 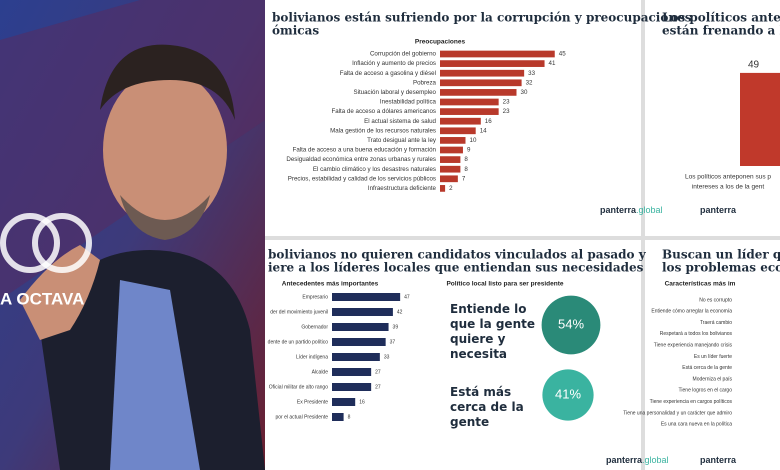 I want to click on category-label: Entiende cómo arreglar la economía, so click(x=691, y=312).